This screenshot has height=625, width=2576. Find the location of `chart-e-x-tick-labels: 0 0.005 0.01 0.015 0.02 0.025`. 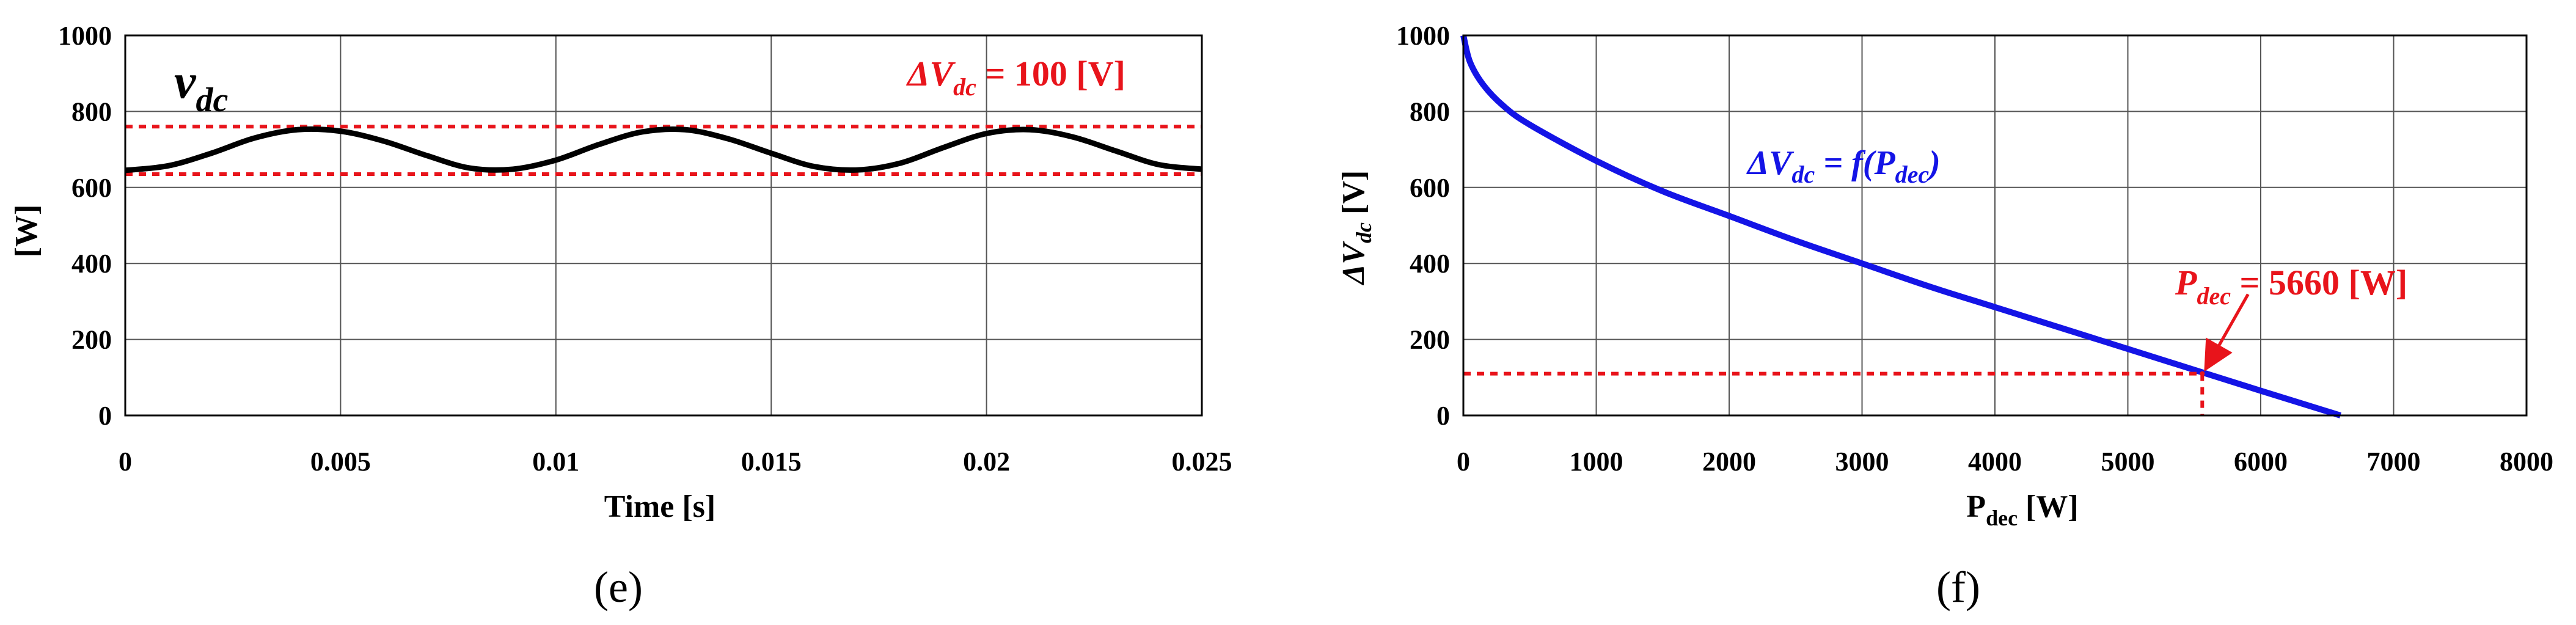

chart-e-x-tick-labels: 0 0.005 0.01 0.015 0.02 0.025 is located at coordinates (675, 462).